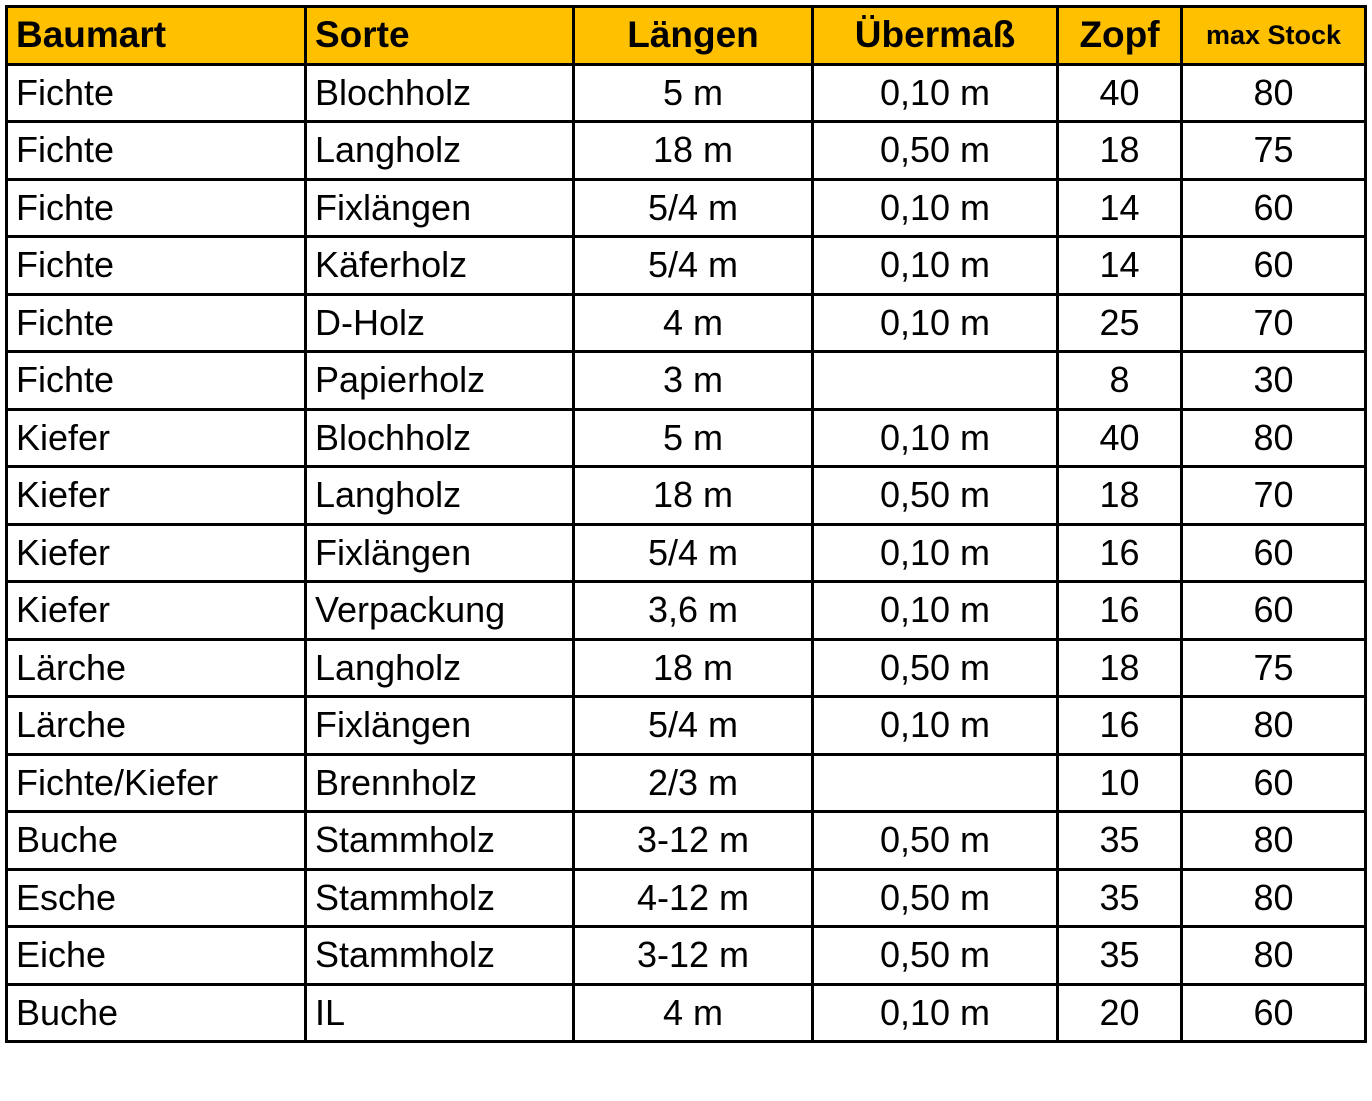 The image size is (1372, 1101). Describe the element at coordinates (686, 207) in the screenshot. I see `table-row: Fichte Fixlängen 5/4 m 0,10 m 14 60` at that location.